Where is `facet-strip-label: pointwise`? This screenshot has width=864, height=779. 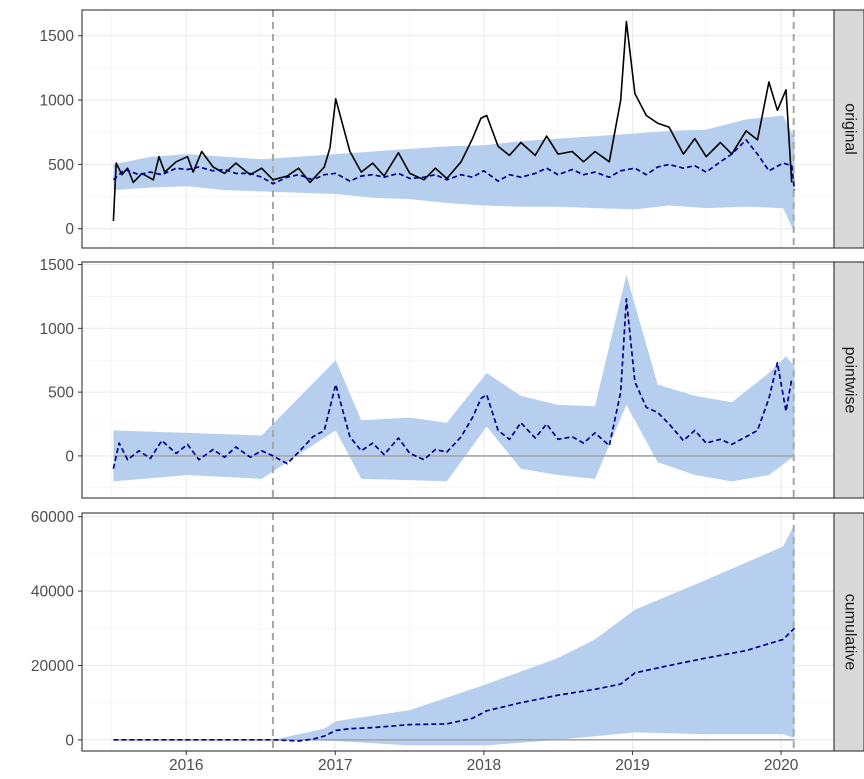
facet-strip-label: pointwise is located at coordinates (850, 380).